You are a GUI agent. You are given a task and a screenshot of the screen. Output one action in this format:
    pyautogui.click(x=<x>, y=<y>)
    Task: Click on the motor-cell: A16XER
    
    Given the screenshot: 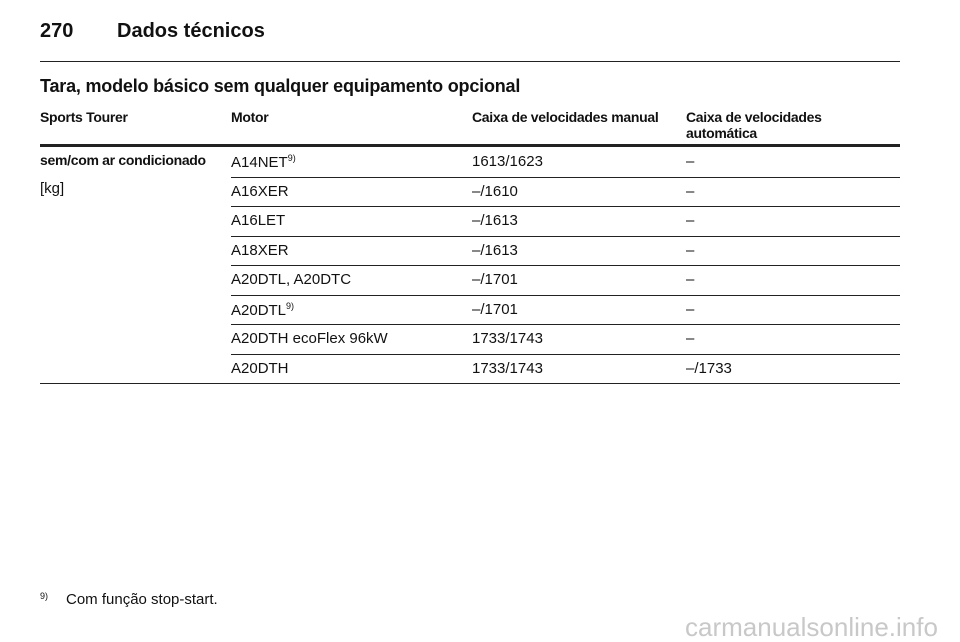 What is the action you would take?
    pyautogui.click(x=260, y=191)
    